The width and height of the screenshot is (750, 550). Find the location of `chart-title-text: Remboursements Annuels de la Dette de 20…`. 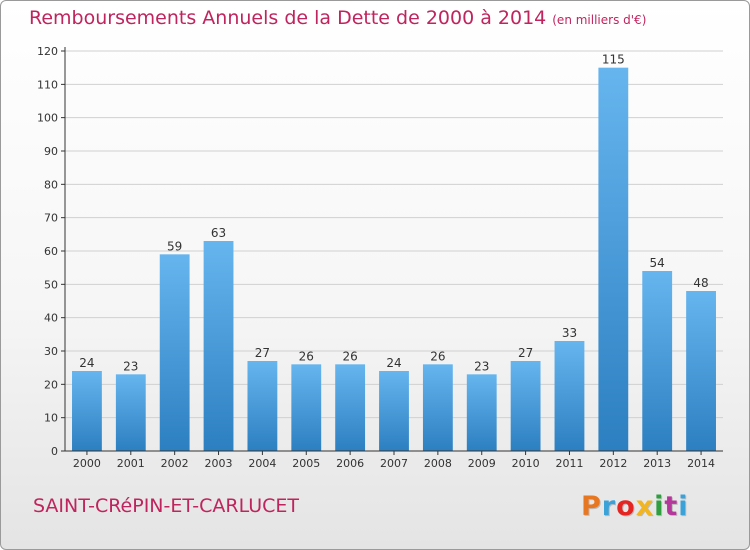

chart-title-text: Remboursements Annuels de la Dette de 20… is located at coordinates (288, 18).